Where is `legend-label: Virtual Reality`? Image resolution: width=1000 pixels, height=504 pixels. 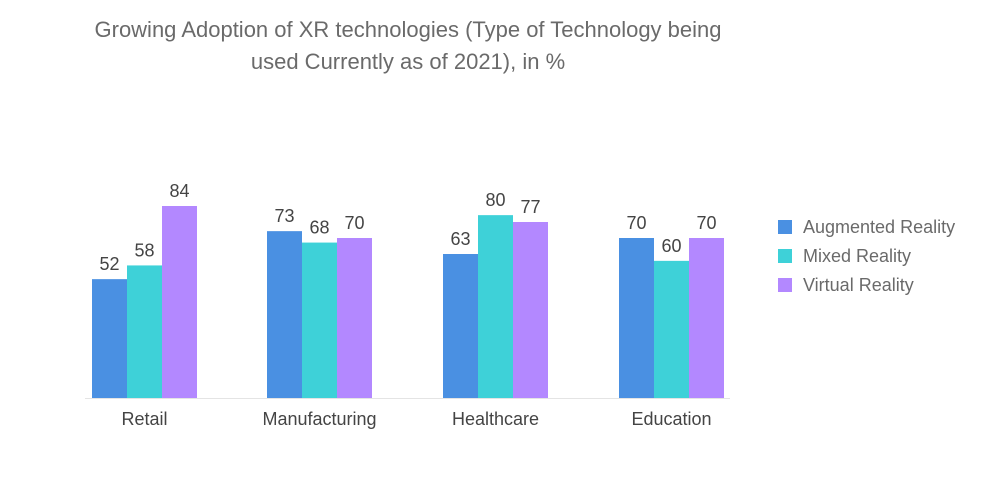 legend-label: Virtual Reality is located at coordinates (858, 285).